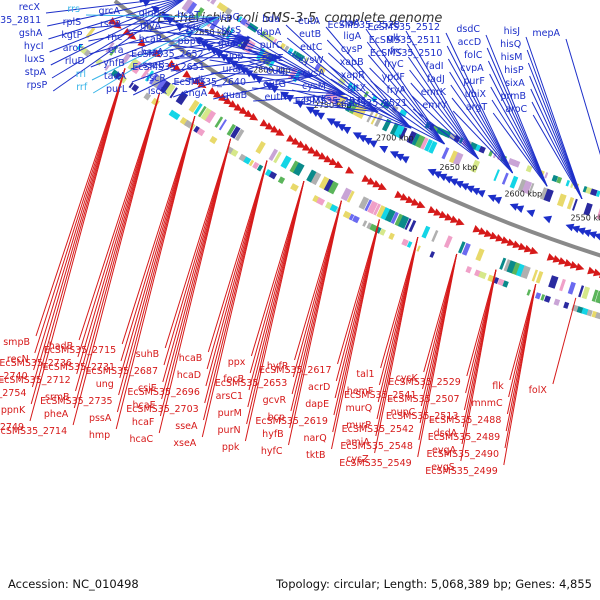  What do you see at coordinates (314, 73) in the screenshot?
I see `forward-gene-label: cysA` at bounding box center [314, 73].